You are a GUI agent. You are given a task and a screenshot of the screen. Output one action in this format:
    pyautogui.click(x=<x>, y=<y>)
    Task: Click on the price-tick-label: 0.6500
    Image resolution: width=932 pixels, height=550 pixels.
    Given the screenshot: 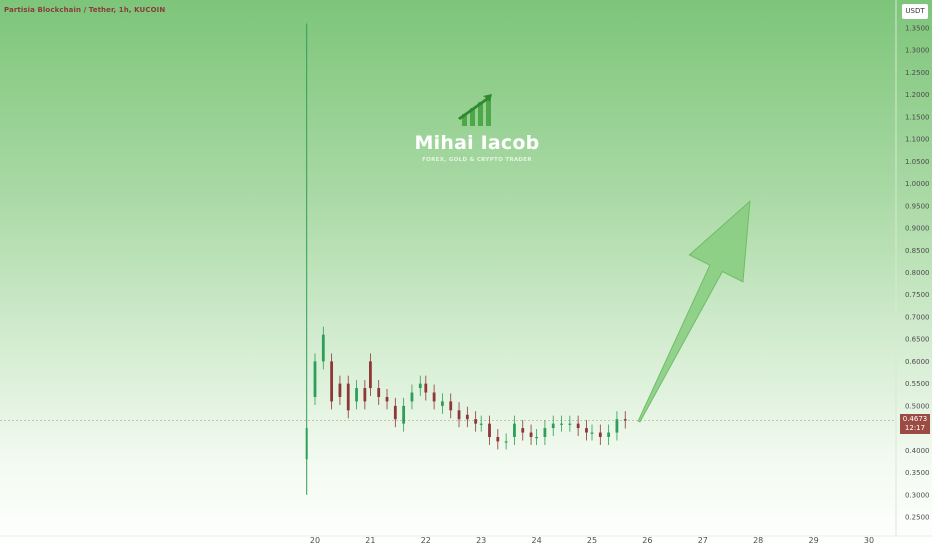 What is the action you would take?
    pyautogui.click(x=917, y=340)
    